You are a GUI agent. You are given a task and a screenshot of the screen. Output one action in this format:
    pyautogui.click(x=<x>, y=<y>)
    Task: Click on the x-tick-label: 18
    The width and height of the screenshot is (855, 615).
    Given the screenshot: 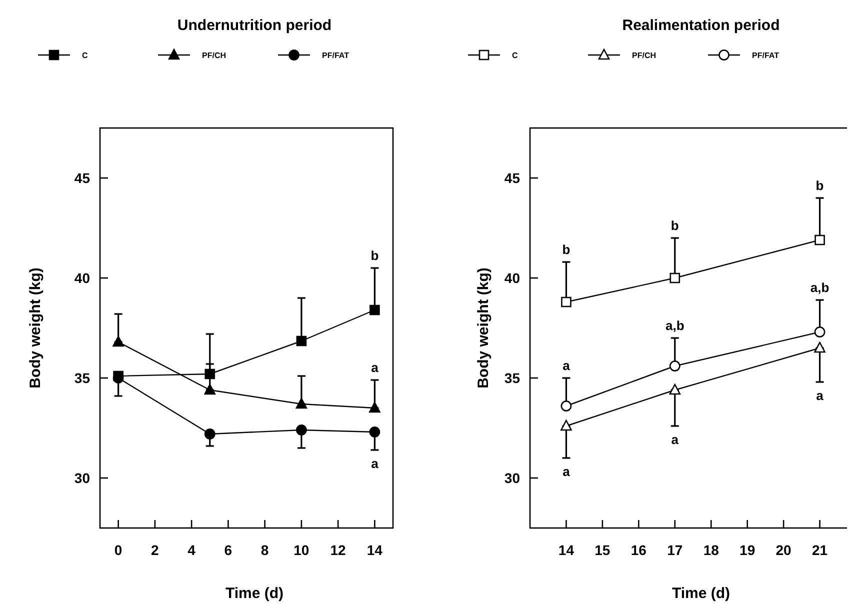 What is the action you would take?
    pyautogui.click(x=711, y=550)
    